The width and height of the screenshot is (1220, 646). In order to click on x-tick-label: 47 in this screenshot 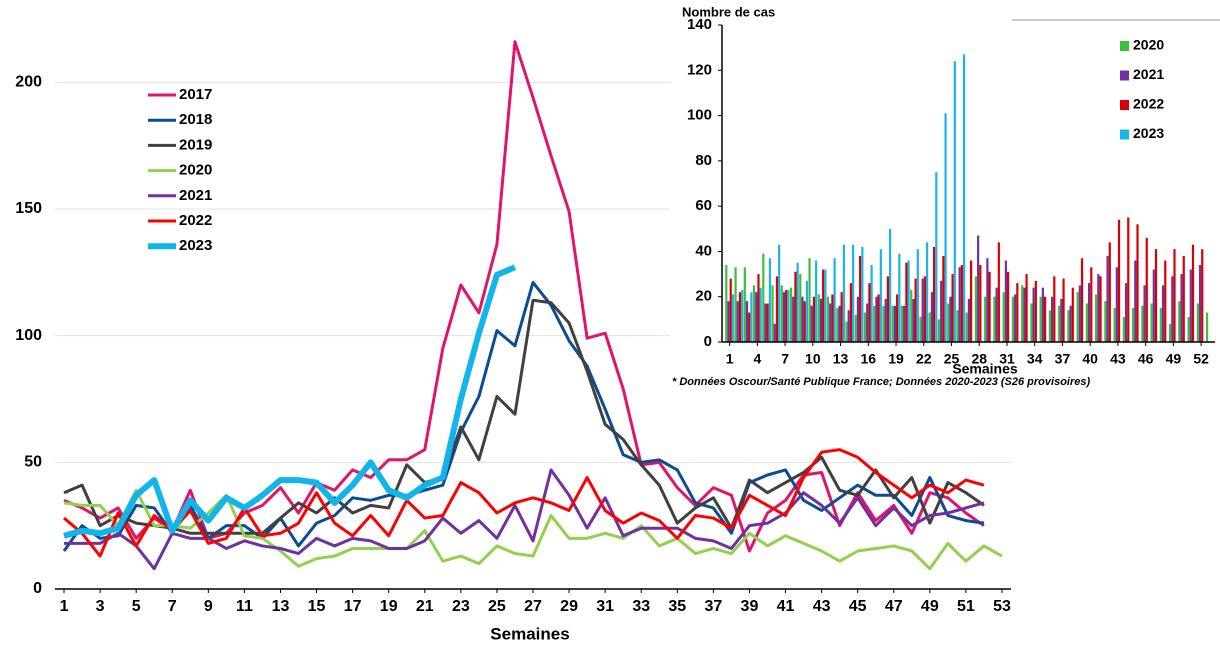, I will do `click(894, 606)`.